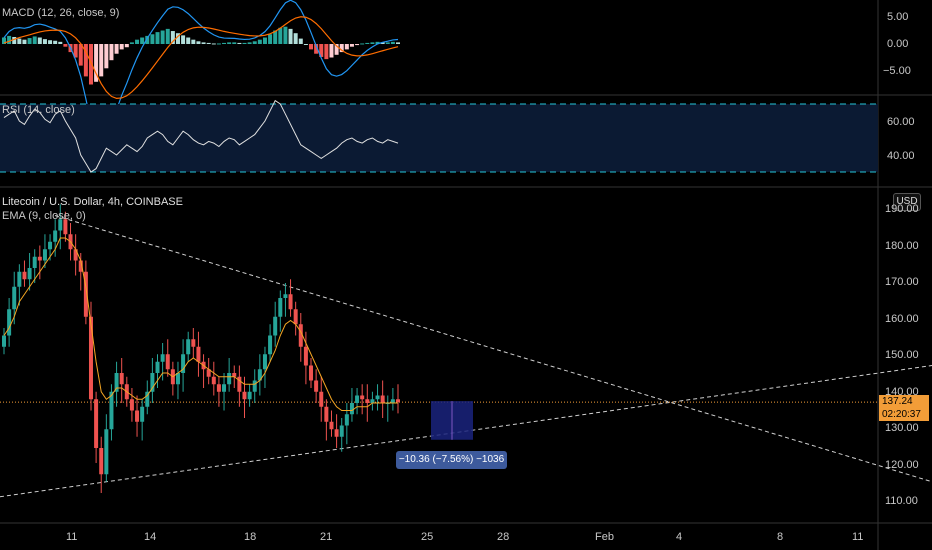  Describe the element at coordinates (902, 319) in the screenshot. I see `price-axis-label: 160.00` at that location.